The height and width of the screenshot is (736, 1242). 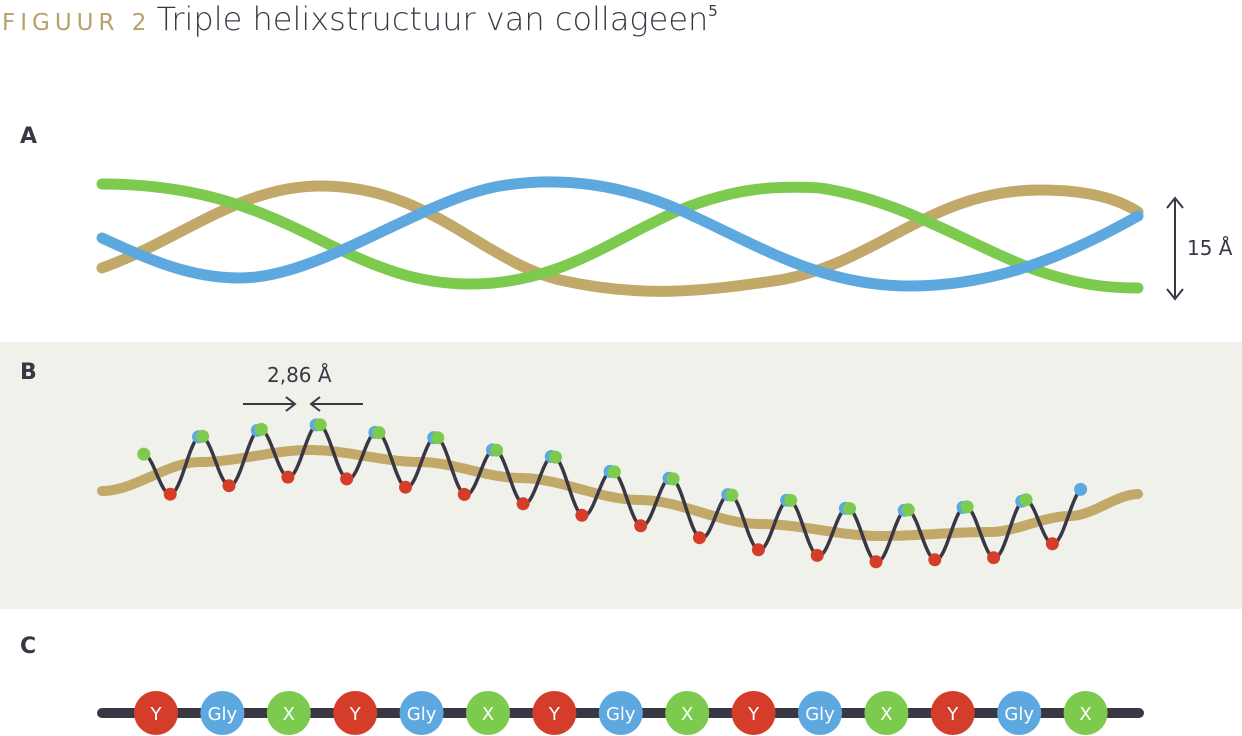 I want to click on strand-gold, so click(x=620, y=238).